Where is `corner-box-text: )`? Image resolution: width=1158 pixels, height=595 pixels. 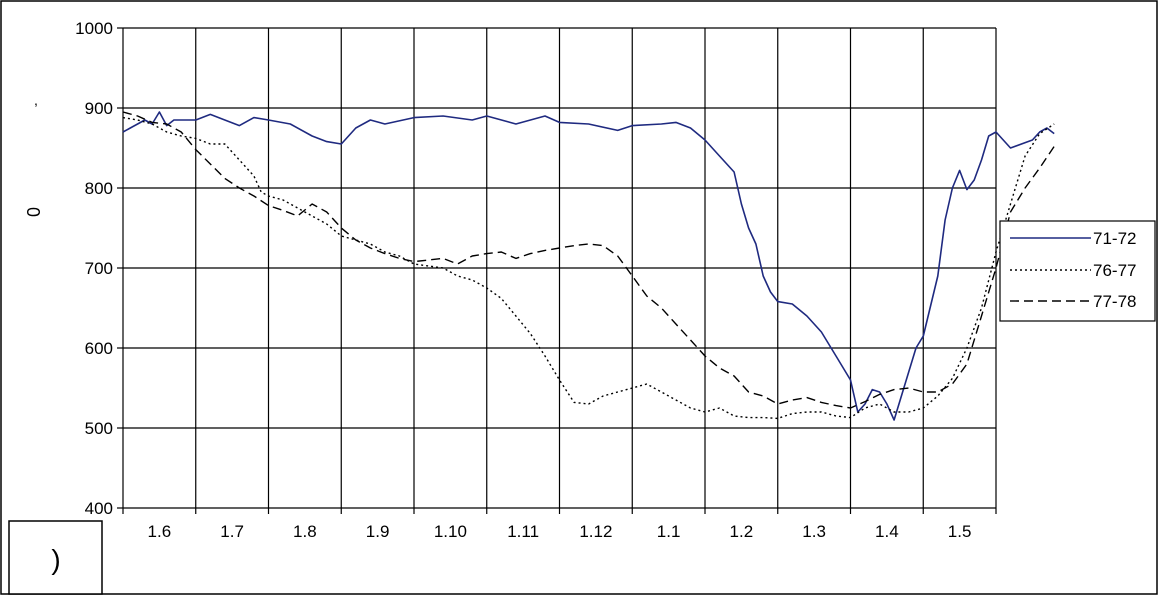
corner-box-text: ) is located at coordinates (55, 559).